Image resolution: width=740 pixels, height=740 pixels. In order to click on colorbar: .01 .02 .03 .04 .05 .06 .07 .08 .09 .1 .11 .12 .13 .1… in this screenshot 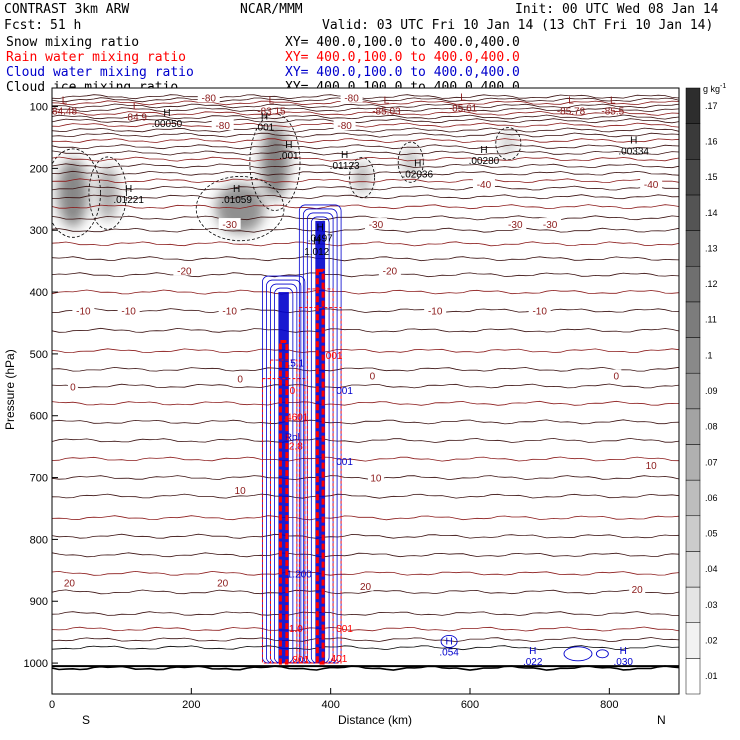, I will do `click(701, 391)`.